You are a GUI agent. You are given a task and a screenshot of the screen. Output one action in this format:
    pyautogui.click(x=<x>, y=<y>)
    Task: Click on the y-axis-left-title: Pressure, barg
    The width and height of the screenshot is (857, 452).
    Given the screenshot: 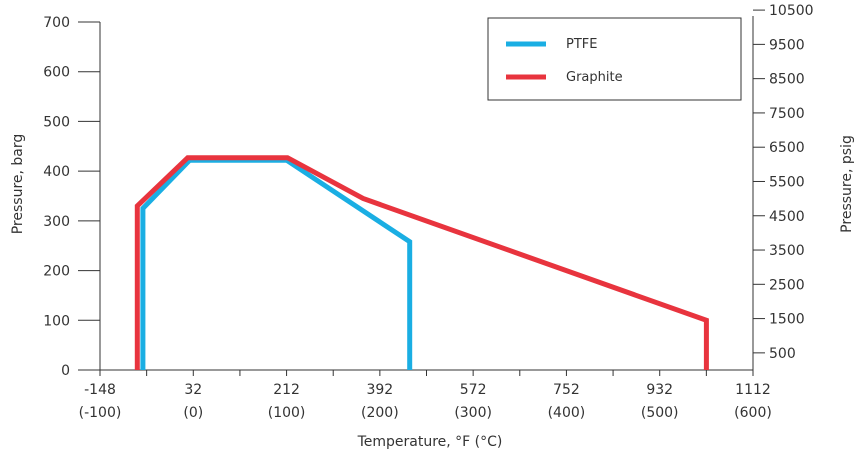 What is the action you would take?
    pyautogui.click(x=18, y=184)
    